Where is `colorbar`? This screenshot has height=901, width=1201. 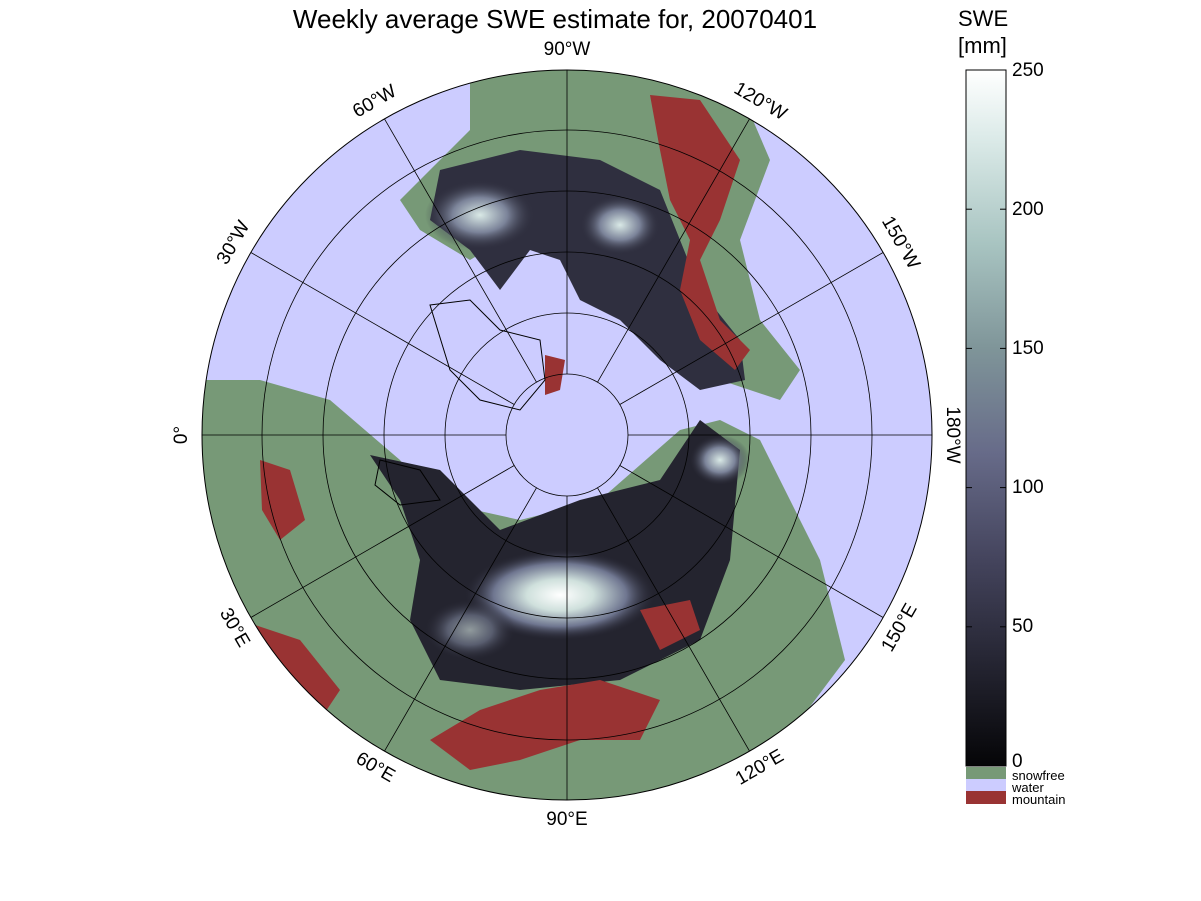
colorbar is located at coordinates (986, 436).